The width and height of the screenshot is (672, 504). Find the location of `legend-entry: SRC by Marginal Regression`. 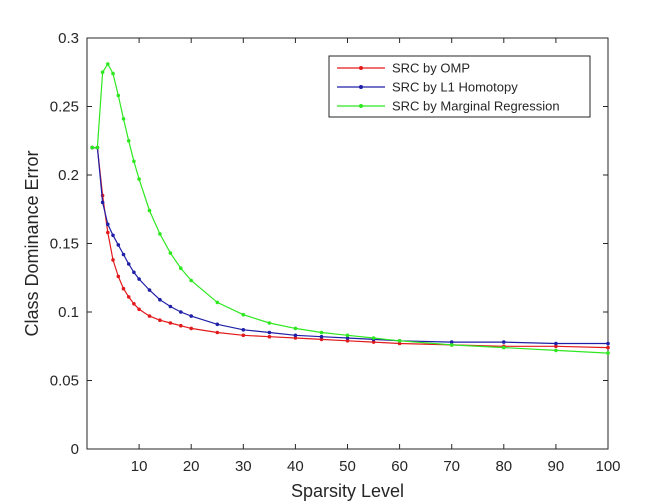

legend-entry: SRC by Marginal Regression is located at coordinates (448, 106).